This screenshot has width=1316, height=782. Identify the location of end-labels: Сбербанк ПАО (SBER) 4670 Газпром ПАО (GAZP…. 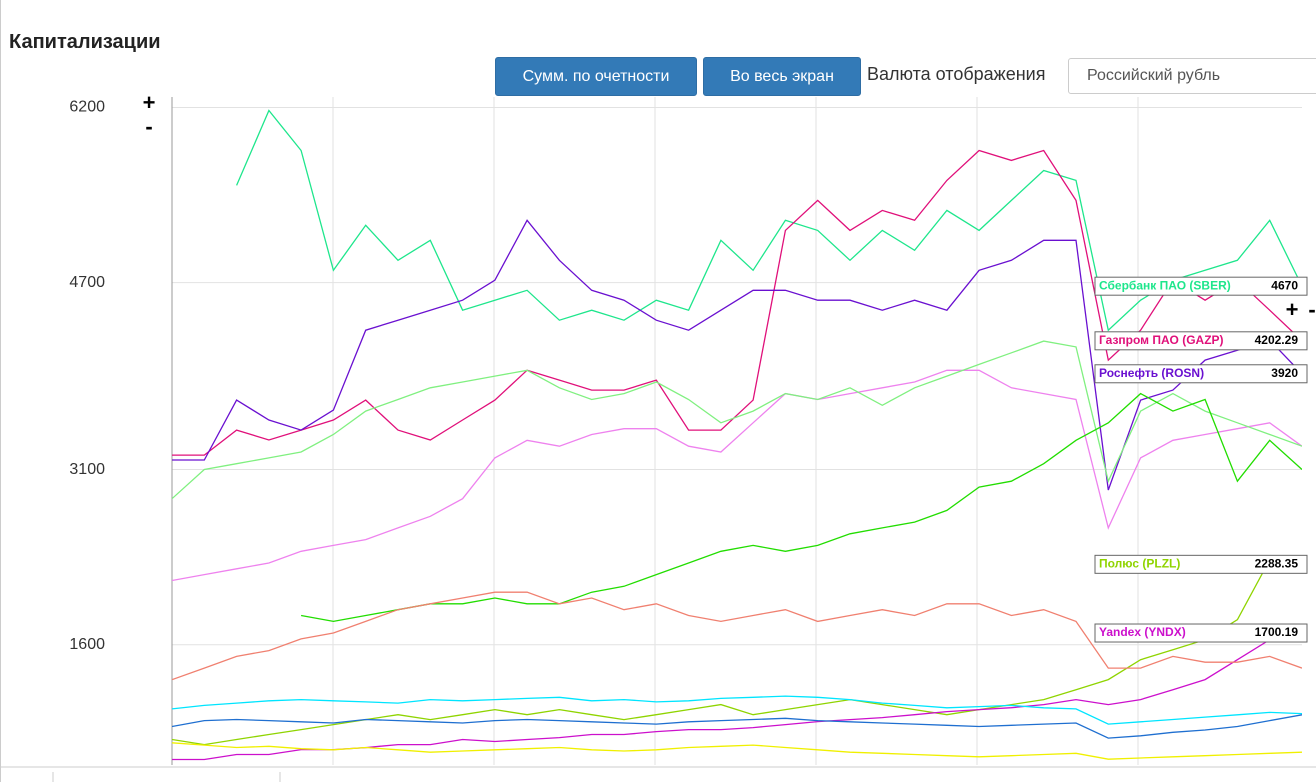
(1201, 459).